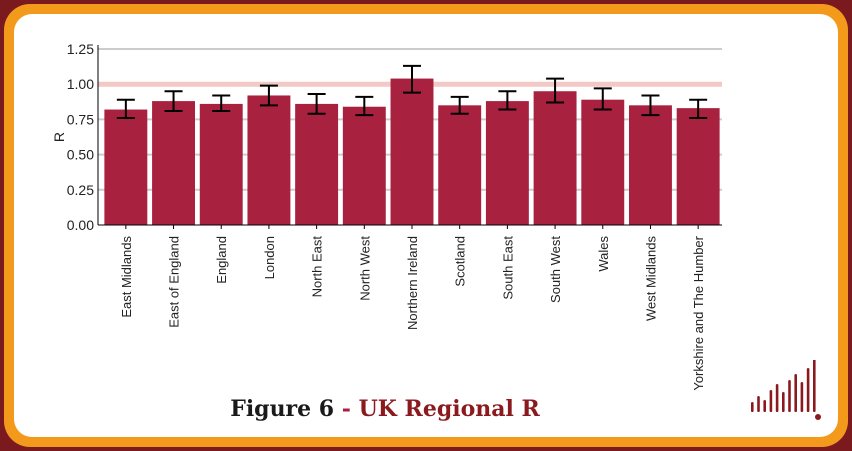  Describe the element at coordinates (80, 225) in the screenshot. I see `y-tick-label: 0.00` at that location.